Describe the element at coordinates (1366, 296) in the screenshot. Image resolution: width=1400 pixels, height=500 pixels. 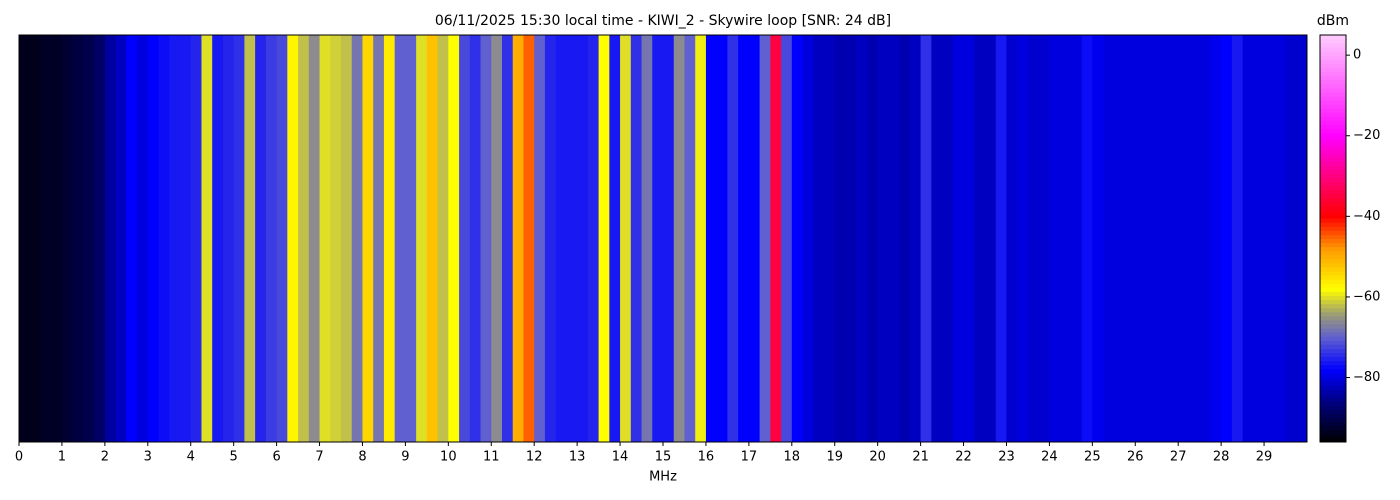
I see `colorbar-tick-label: −60` at that location.